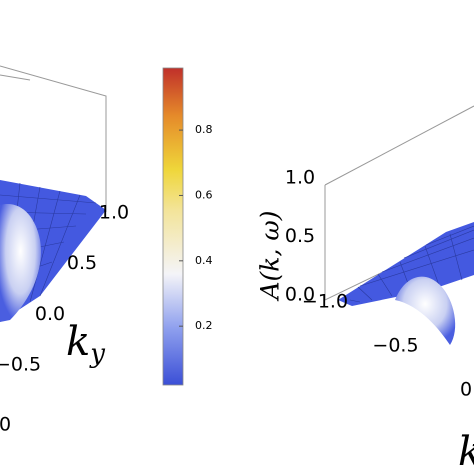 The height and width of the screenshot is (474, 474). Describe the element at coordinates (204, 129) in the screenshot. I see `colorbar-tick-label: 0.8` at that location.